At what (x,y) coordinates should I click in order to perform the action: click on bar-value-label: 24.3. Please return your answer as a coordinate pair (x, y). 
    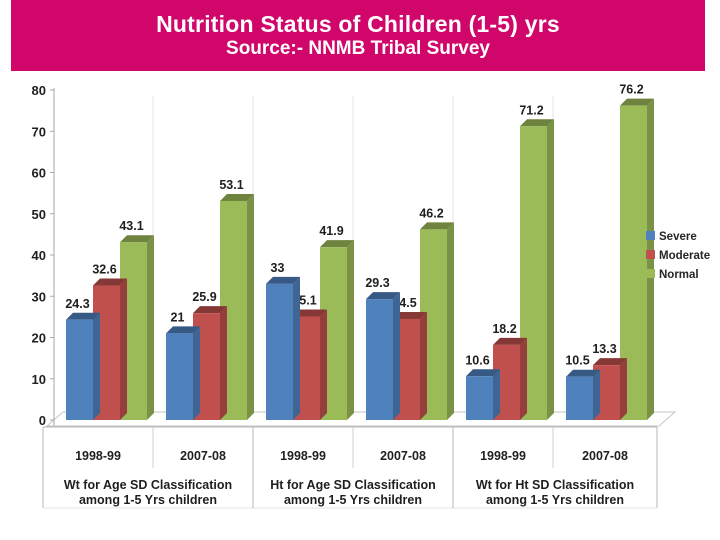
    Looking at the image, I should click on (77, 304).